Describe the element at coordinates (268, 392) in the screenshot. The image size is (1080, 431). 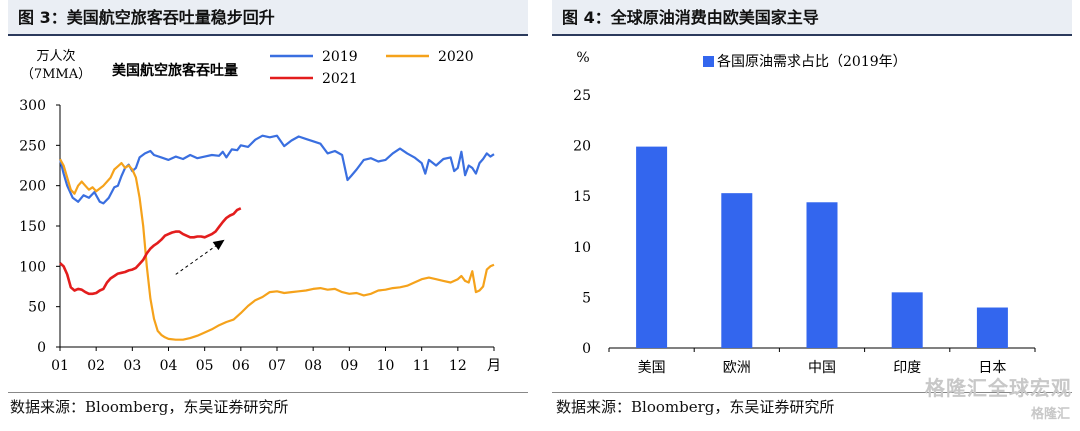
I see `left-bottom-rule` at that location.